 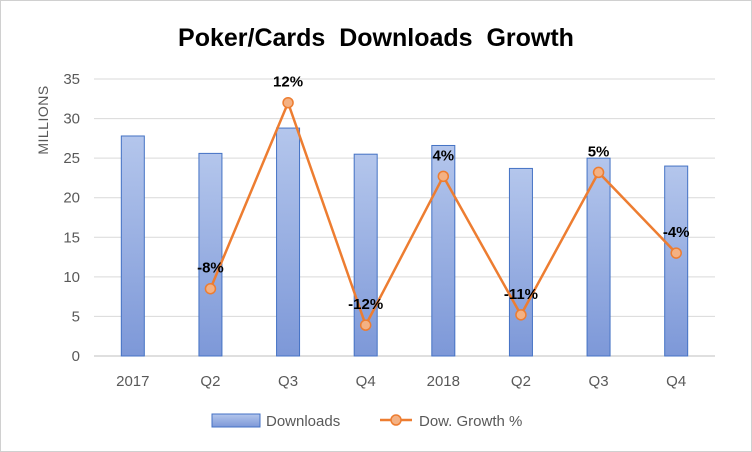 What do you see at coordinates (71, 198) in the screenshot?
I see `y-tick-label: 20` at bounding box center [71, 198].